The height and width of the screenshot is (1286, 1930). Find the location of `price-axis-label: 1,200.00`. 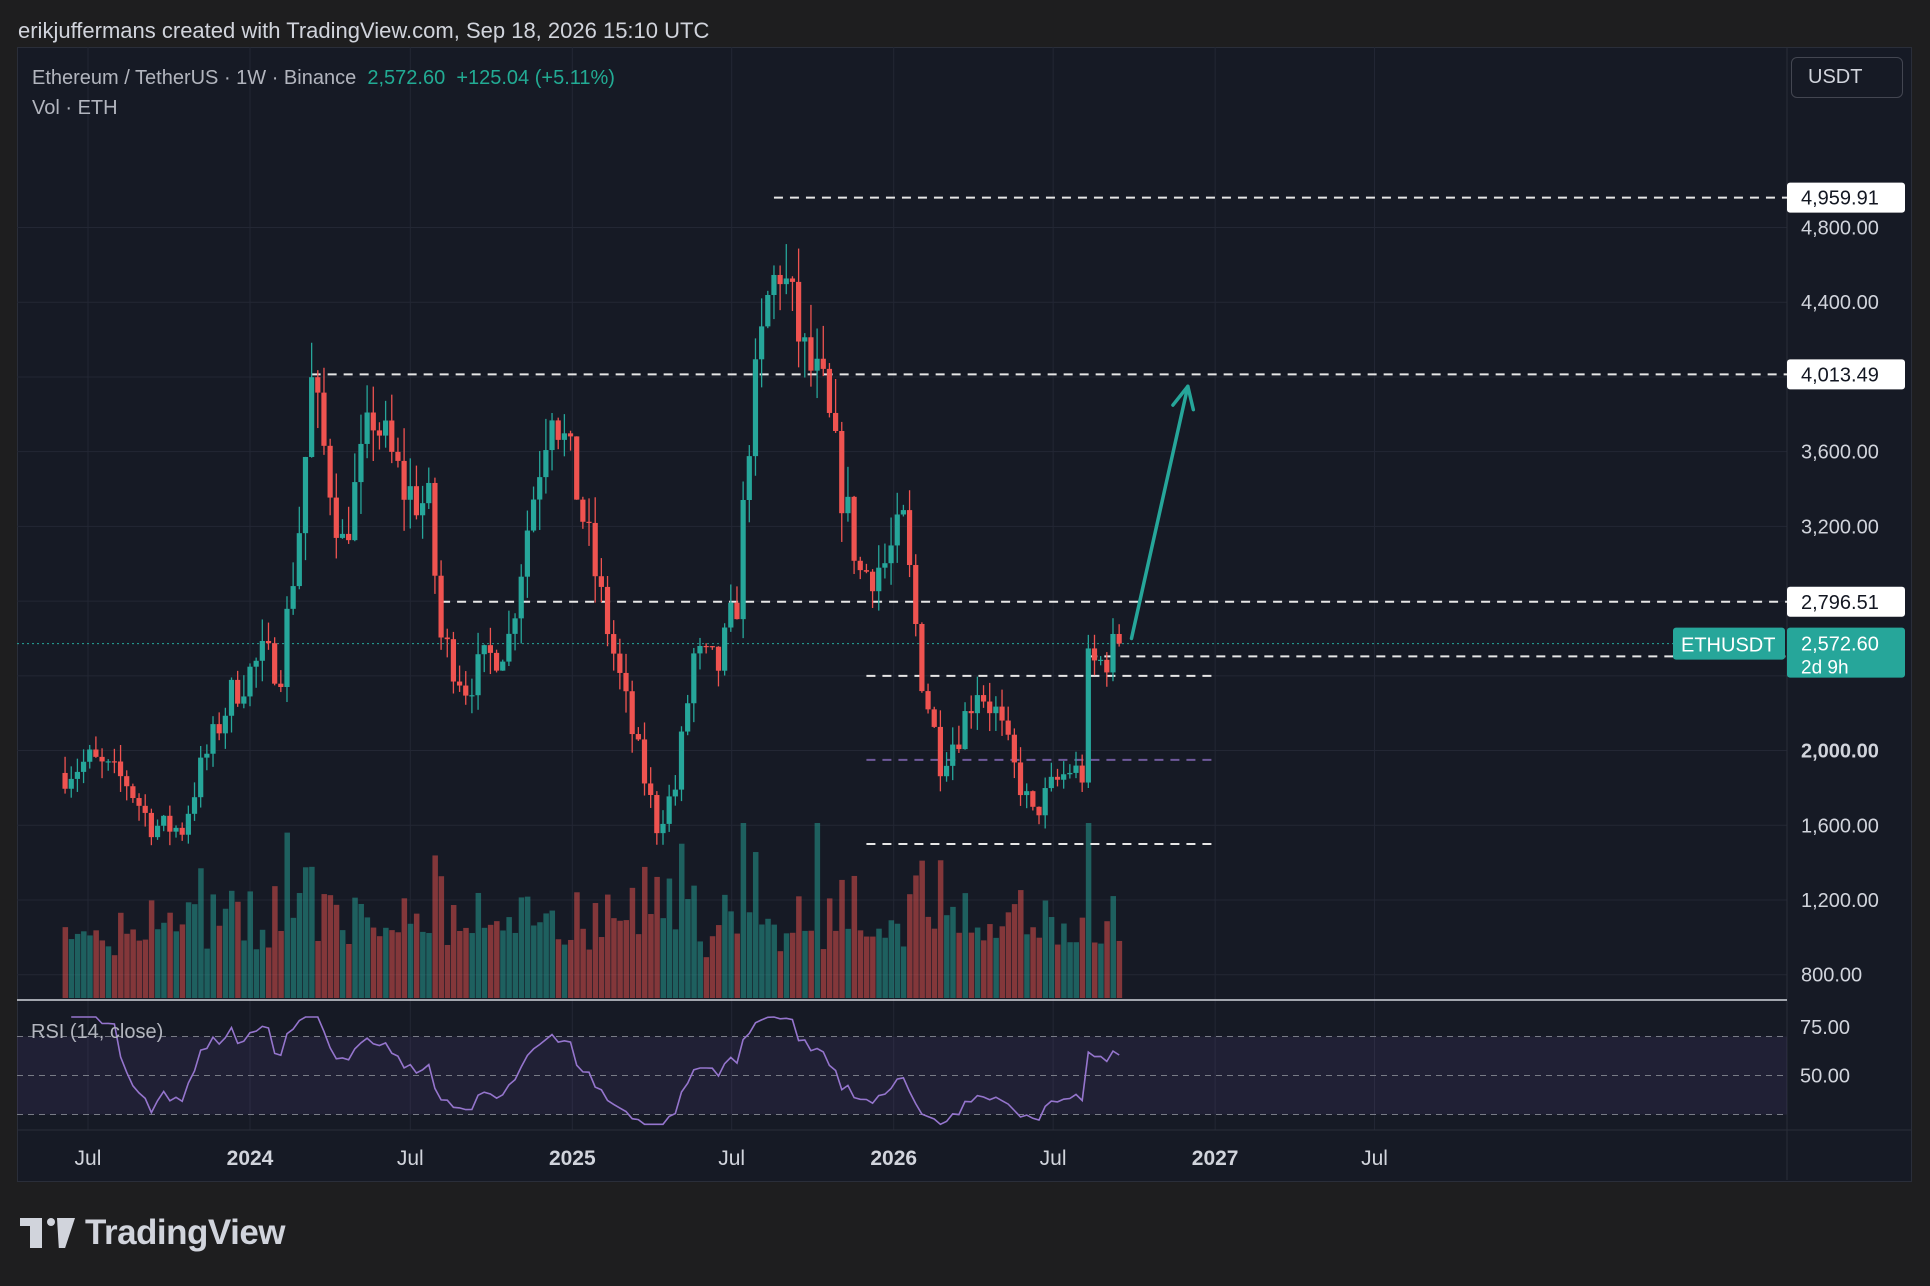

price-axis-label: 1,200.00 is located at coordinates (1840, 901).